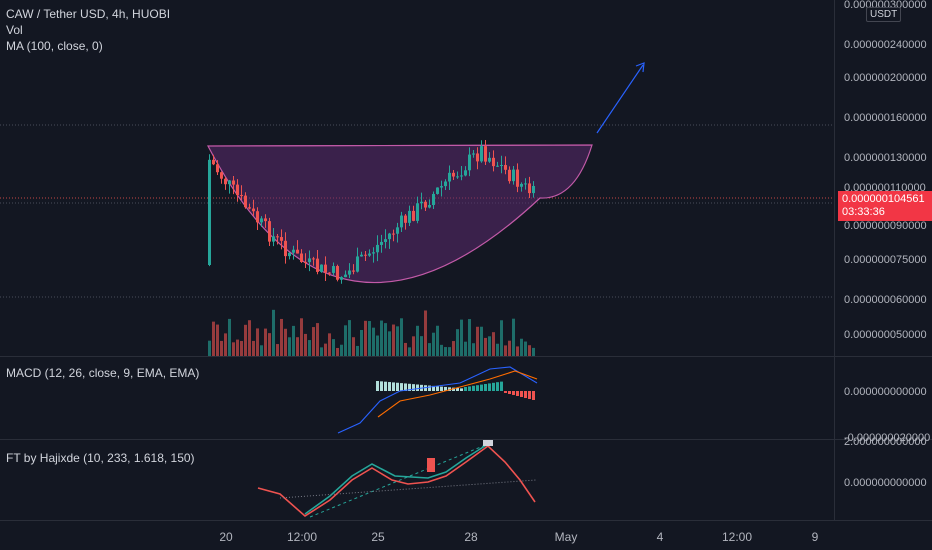 This screenshot has height=550, width=932. Describe the element at coordinates (885, 442) in the screenshot. I see `ft-axis-label: 2.000000000000` at that location.